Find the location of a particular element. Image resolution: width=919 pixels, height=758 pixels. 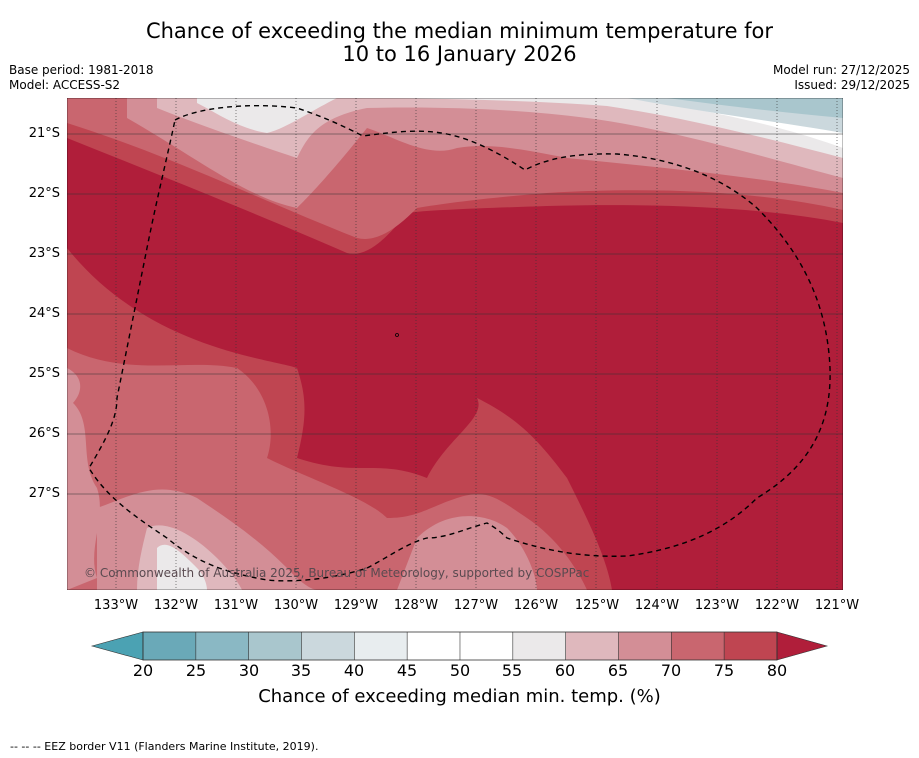

model-run: Model run: 27/12/2025 is located at coordinates (841, 70).